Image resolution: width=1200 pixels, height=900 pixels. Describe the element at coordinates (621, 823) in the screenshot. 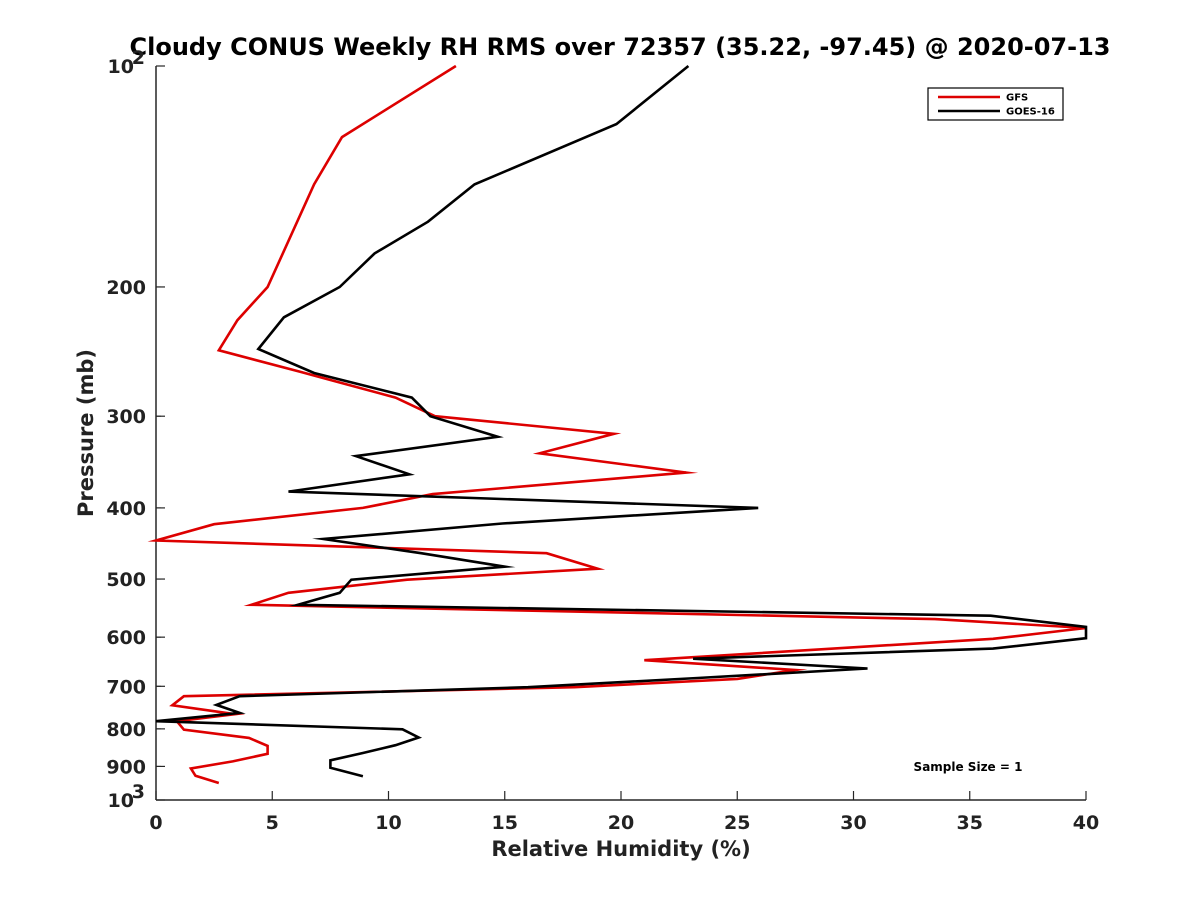

I see `x-tick-label: 20` at that location.